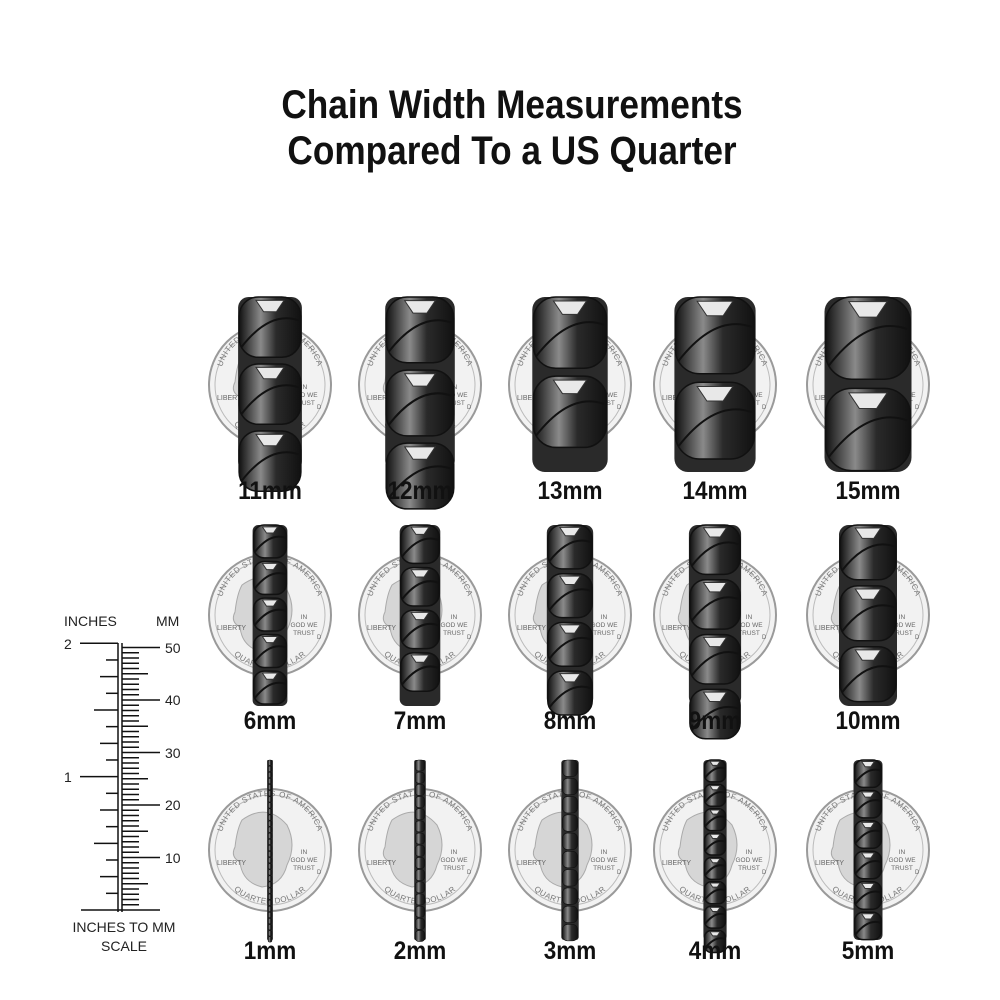 The width and height of the screenshot is (1000, 1000). Describe the element at coordinates (90, 621) in the screenshot. I see `scale-inches-label: INCHES` at that location.